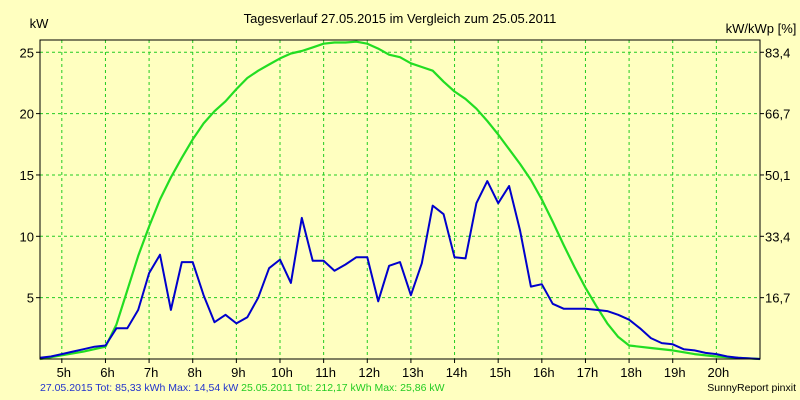 Image resolution: width=800 pixels, height=400 pixels. What do you see at coordinates (27, 236) in the screenshot?
I see `y-tick-label: 10` at bounding box center [27, 236].